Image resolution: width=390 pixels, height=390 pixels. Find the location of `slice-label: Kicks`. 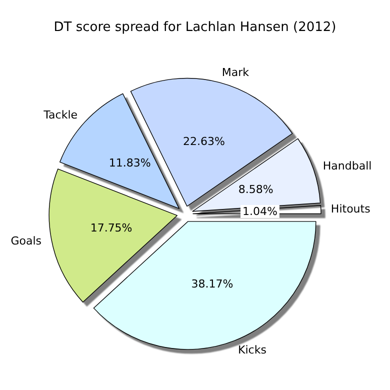

slice-label: Kicks is located at coordinates (252, 350).